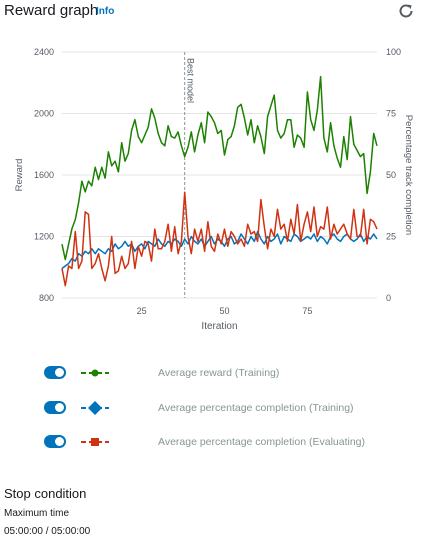  I want to click on toggle-reward-training, so click(55, 372).